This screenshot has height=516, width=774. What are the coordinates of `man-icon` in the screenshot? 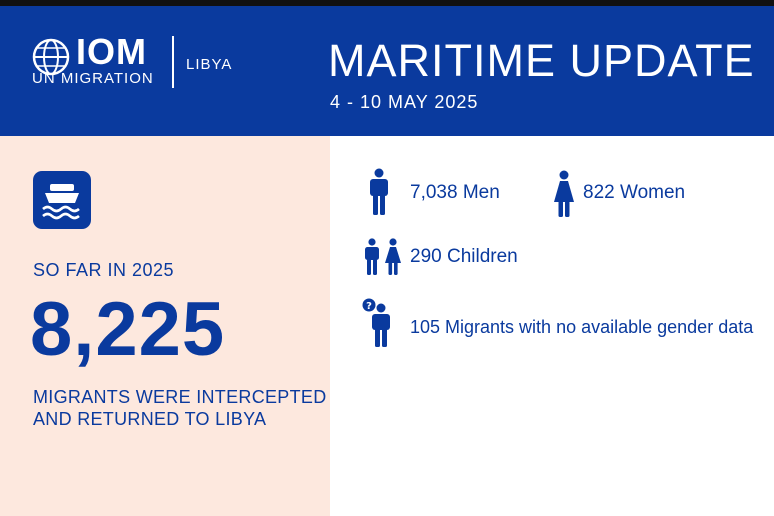 It's located at (379, 191).